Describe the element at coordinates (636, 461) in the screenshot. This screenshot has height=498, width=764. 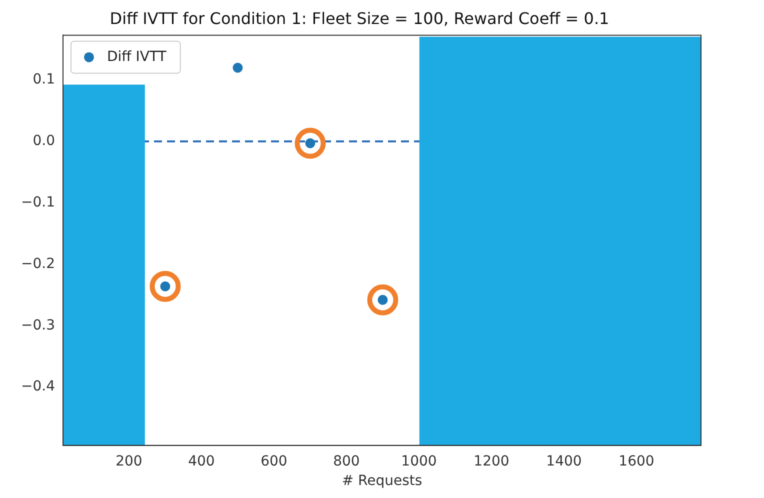
I see `x-tick-label: 1600` at that location.